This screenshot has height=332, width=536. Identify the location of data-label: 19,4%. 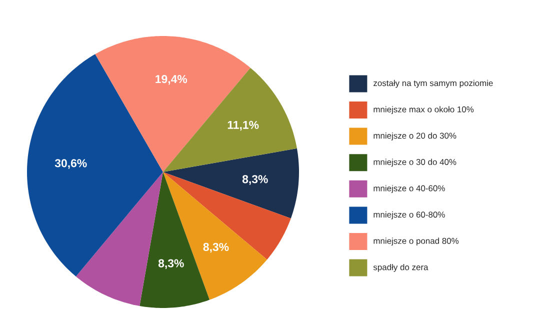
(172, 79).